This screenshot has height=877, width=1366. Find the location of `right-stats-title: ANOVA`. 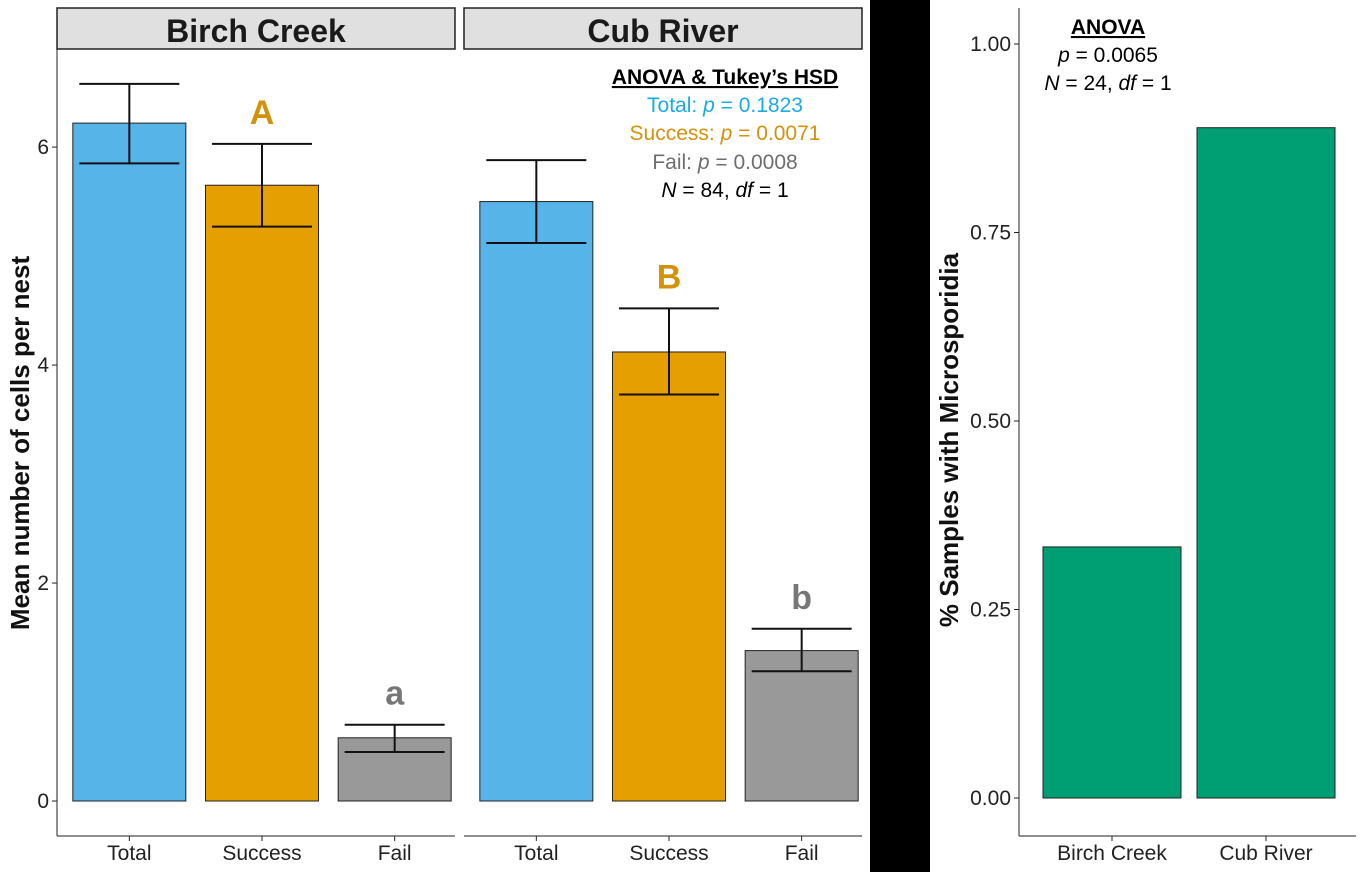

right-stats-title: ANOVA is located at coordinates (1108, 27).